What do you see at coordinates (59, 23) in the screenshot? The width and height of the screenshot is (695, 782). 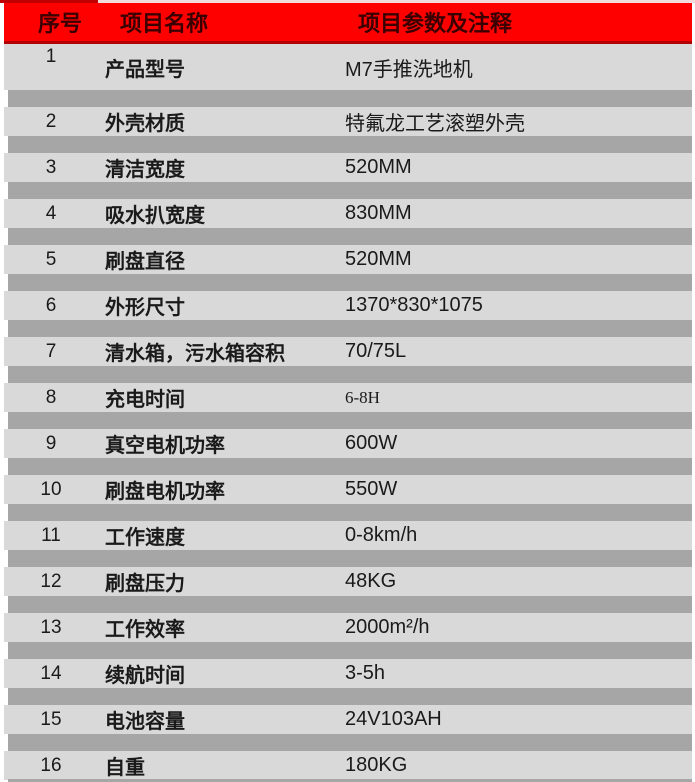 I see `header-col-index: 序号` at bounding box center [59, 23].